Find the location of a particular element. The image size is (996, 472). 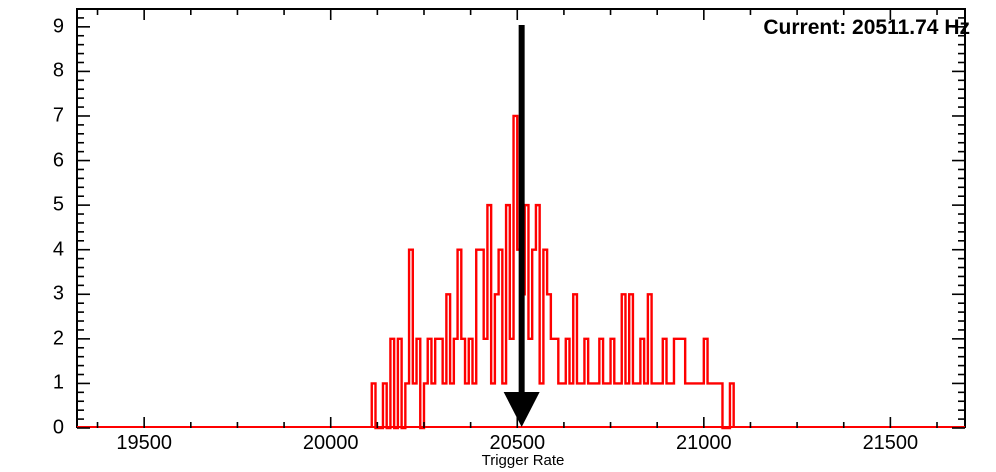

current-rate-readout: Current: 20511.74 Hz is located at coordinates (866, 27).